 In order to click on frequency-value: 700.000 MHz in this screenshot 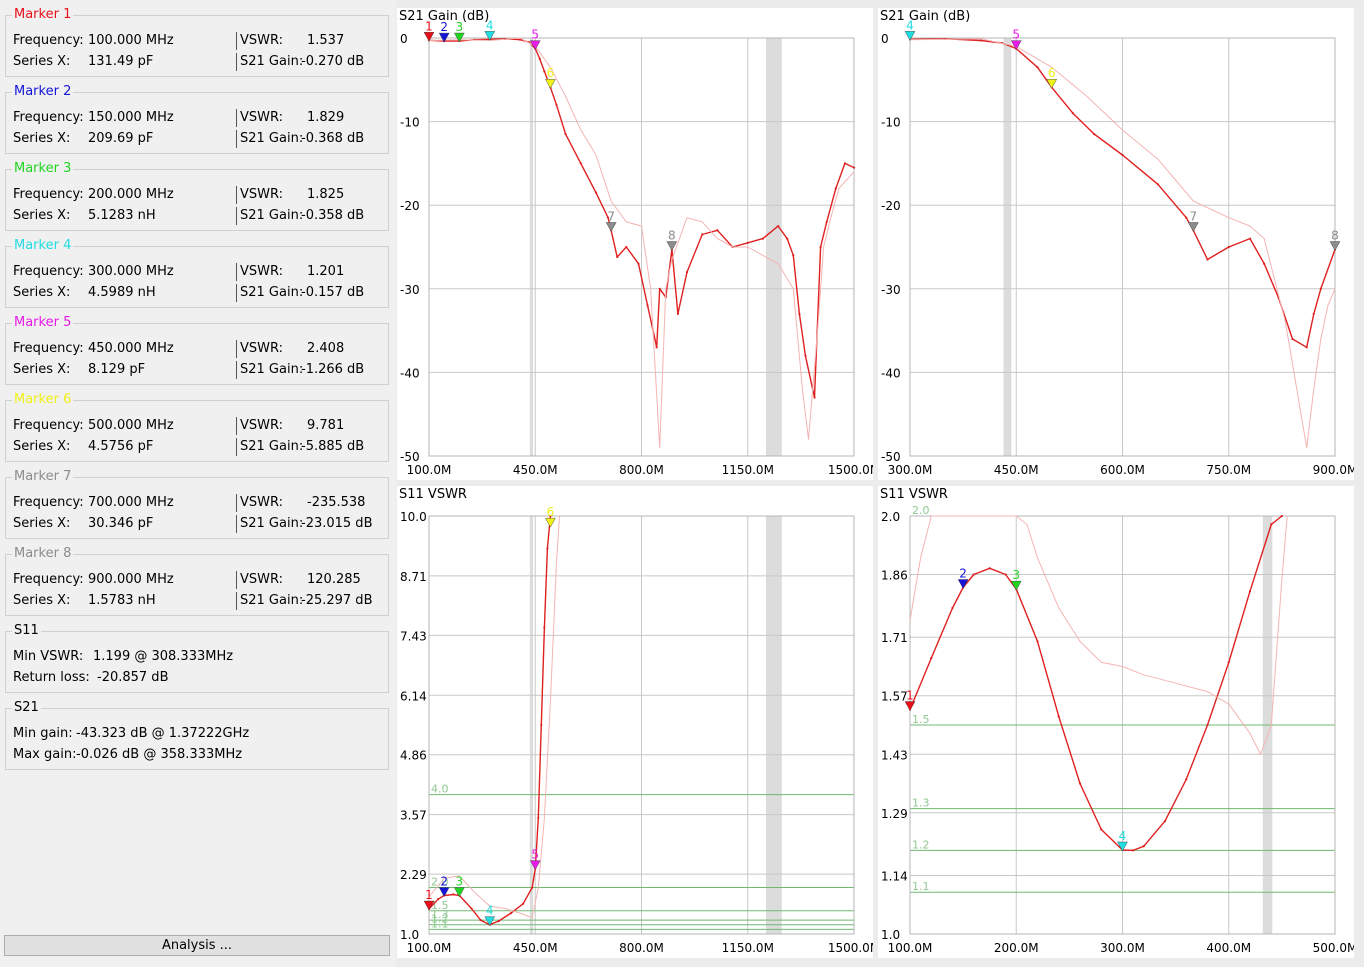, I will do `click(131, 502)`.